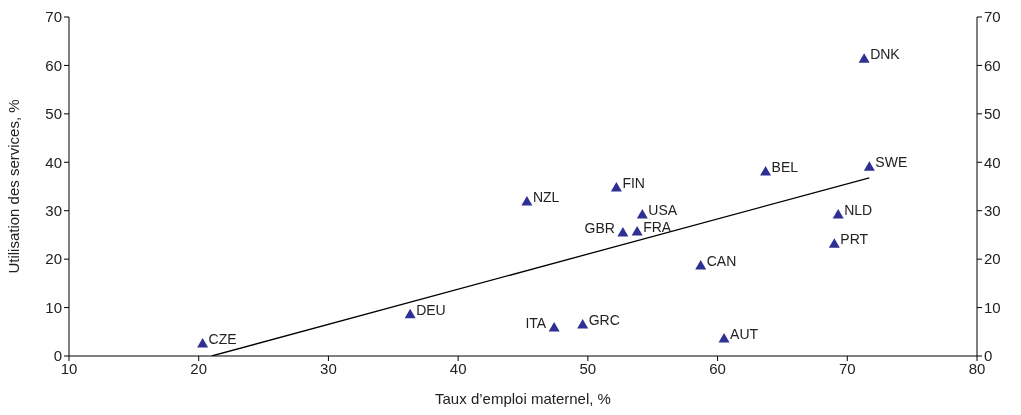 This screenshot has height=415, width=1021. What do you see at coordinates (721, 260) in the screenshot?
I see `annotation: CAN` at bounding box center [721, 260].